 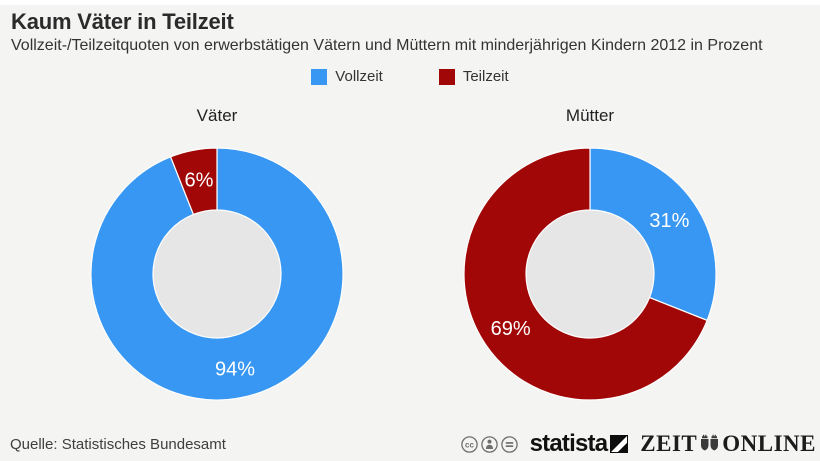 I want to click on statista-logo: statista, so click(x=579, y=444).